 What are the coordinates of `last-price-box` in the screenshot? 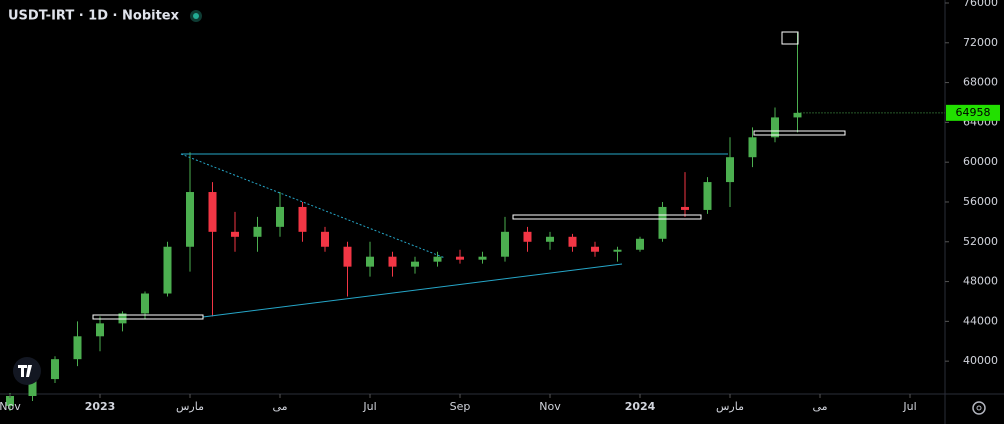 It's located at (973, 112).